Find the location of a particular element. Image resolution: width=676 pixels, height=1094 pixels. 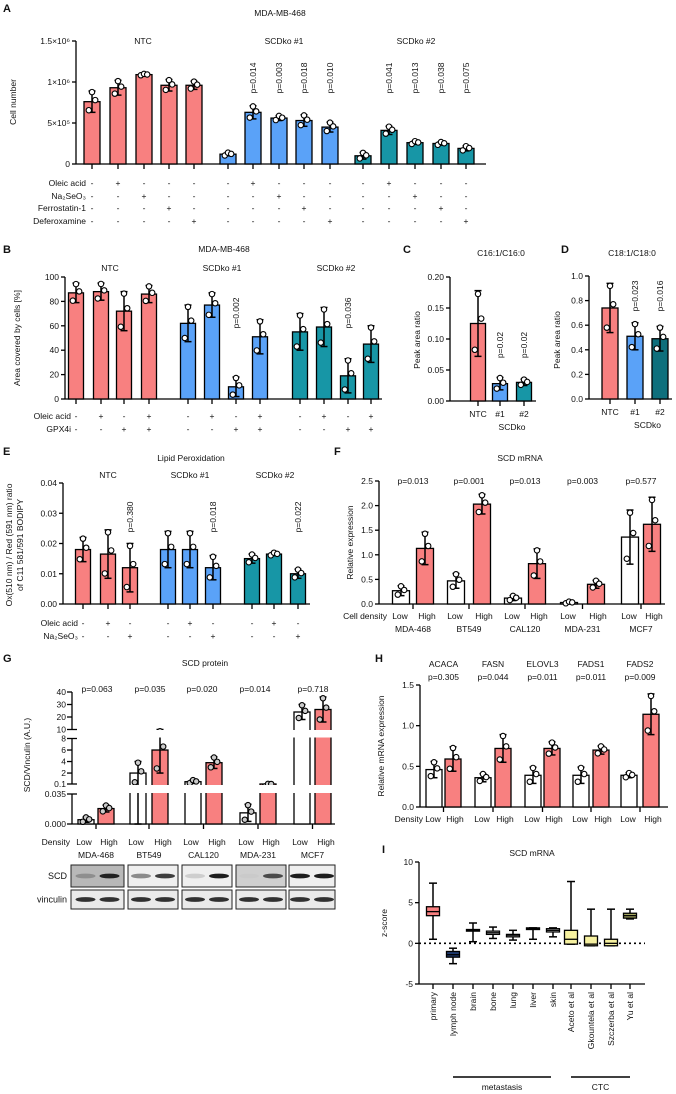

x-axis-label: Cell density is located at coordinates (365, 616).